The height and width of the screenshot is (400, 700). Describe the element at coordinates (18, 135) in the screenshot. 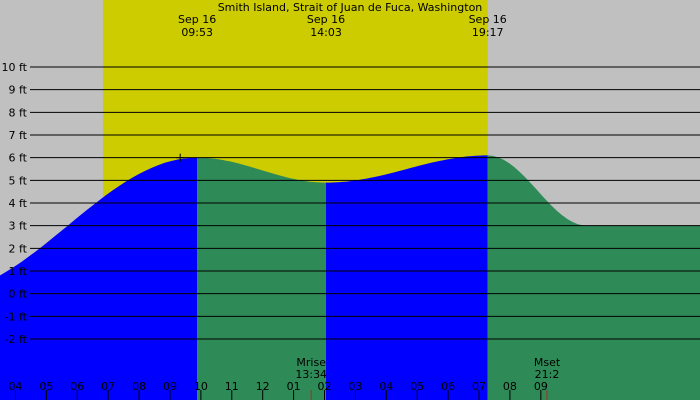

I see `y-tick-label: 7 ft` at that location.